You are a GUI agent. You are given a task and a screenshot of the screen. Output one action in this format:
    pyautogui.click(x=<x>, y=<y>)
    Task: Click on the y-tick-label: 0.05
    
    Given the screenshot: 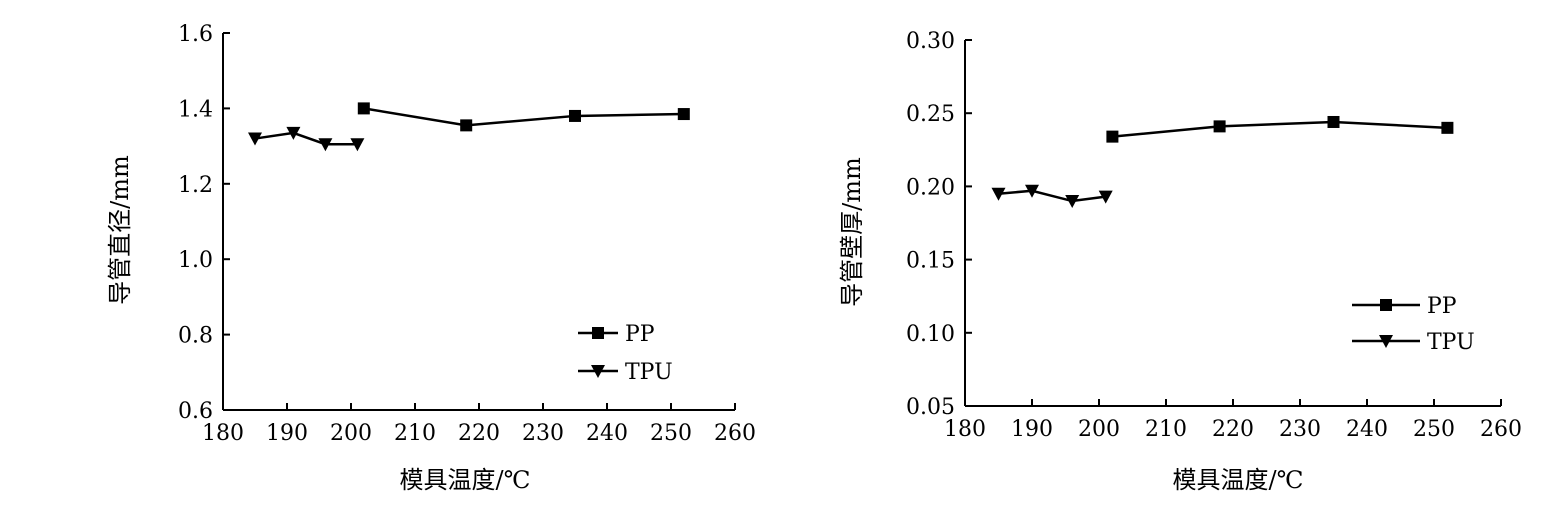 What is the action you would take?
    pyautogui.click(x=930, y=407)
    